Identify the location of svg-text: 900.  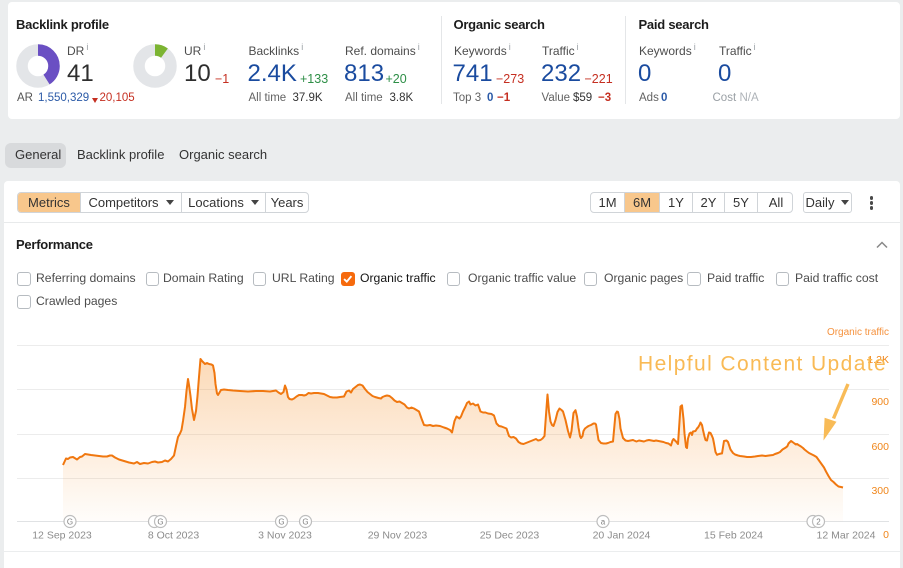
(880, 402).